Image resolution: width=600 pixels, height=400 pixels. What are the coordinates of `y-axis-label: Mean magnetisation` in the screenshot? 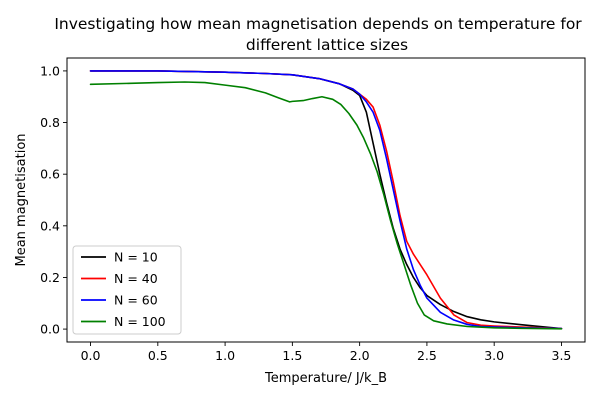 It's located at (21, 199).